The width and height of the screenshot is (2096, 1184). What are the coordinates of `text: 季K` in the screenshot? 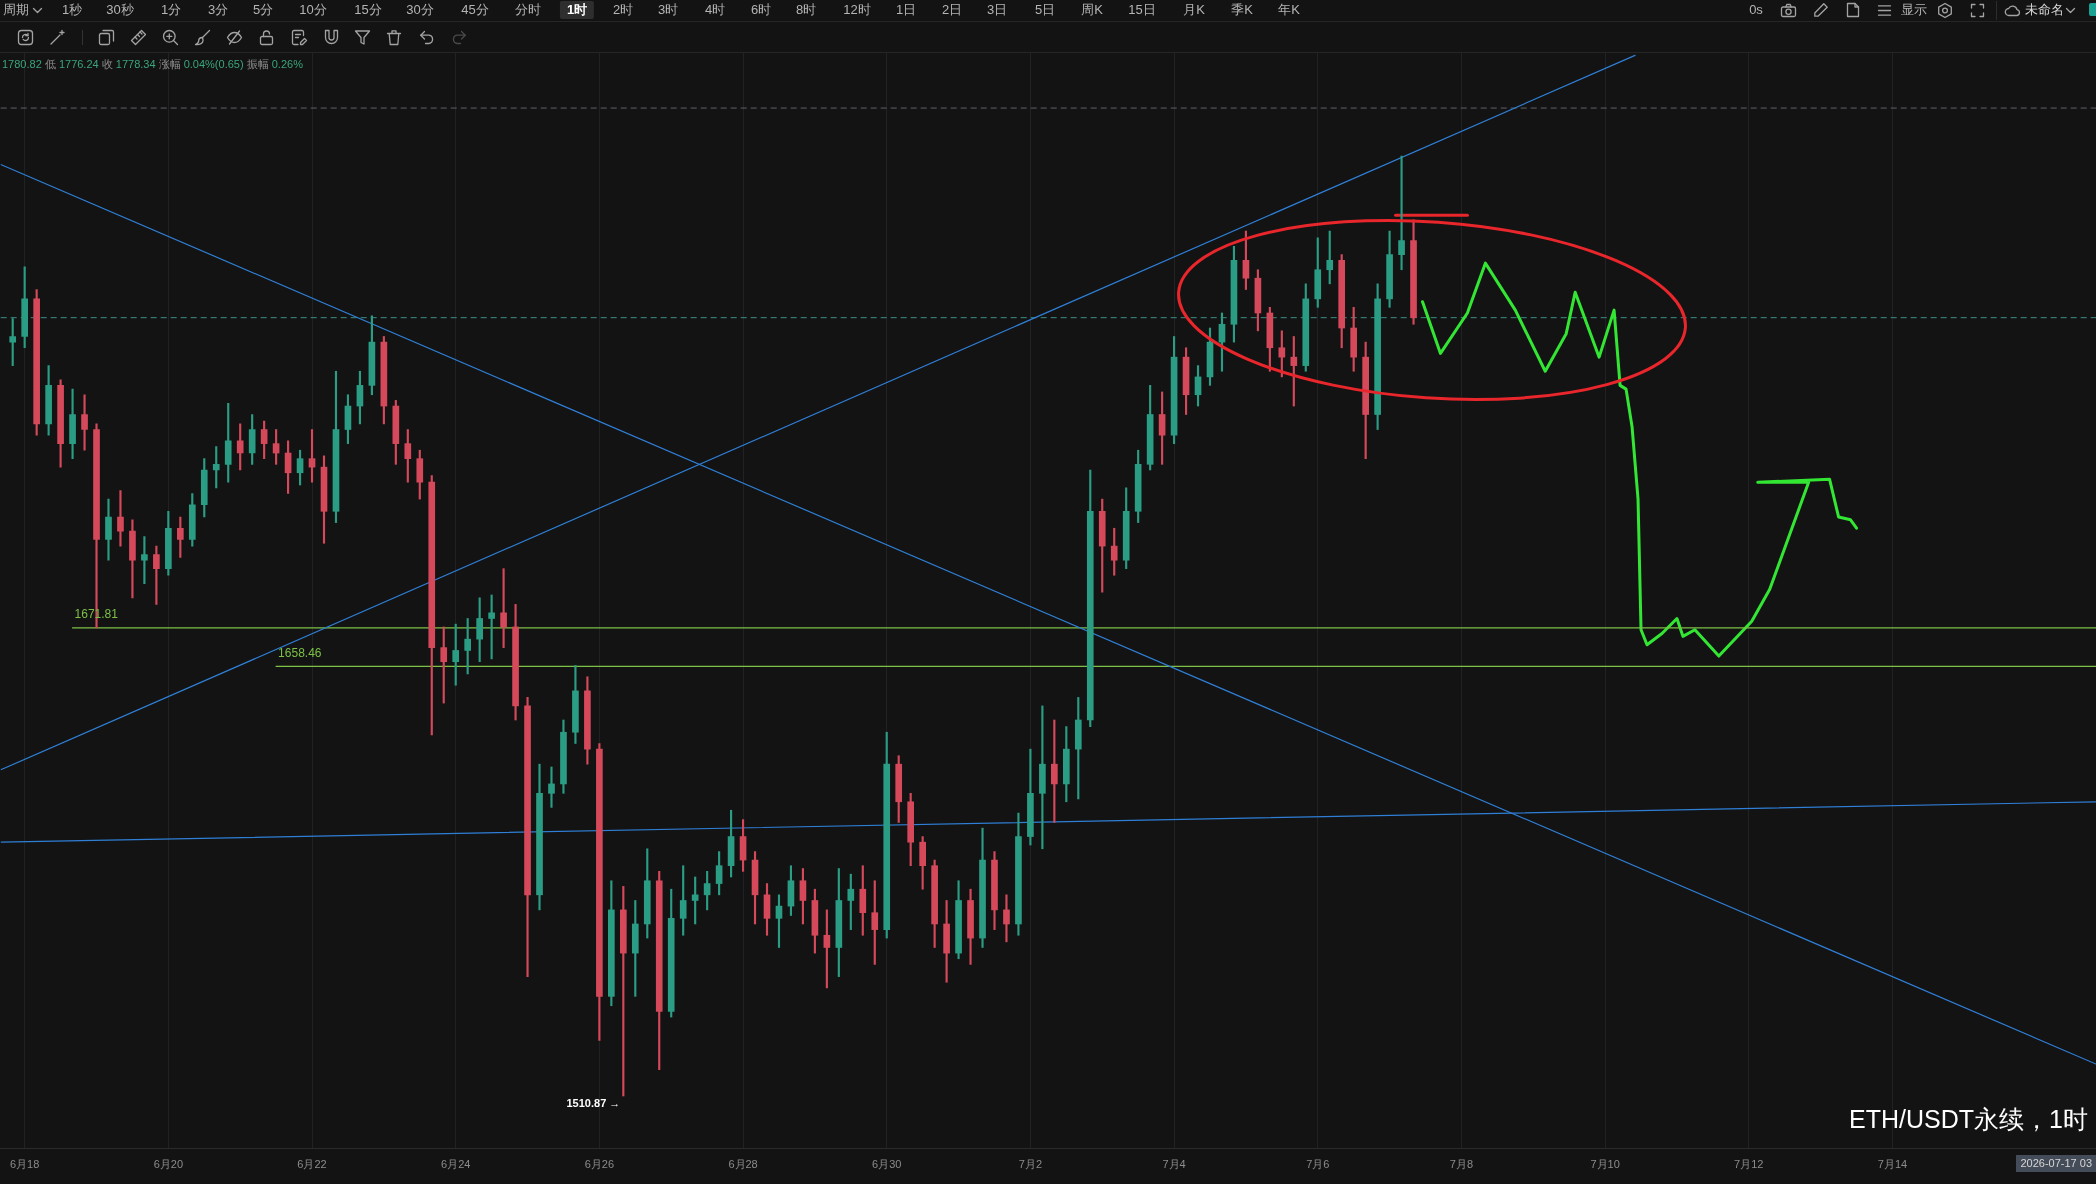 It's located at (1242, 10).